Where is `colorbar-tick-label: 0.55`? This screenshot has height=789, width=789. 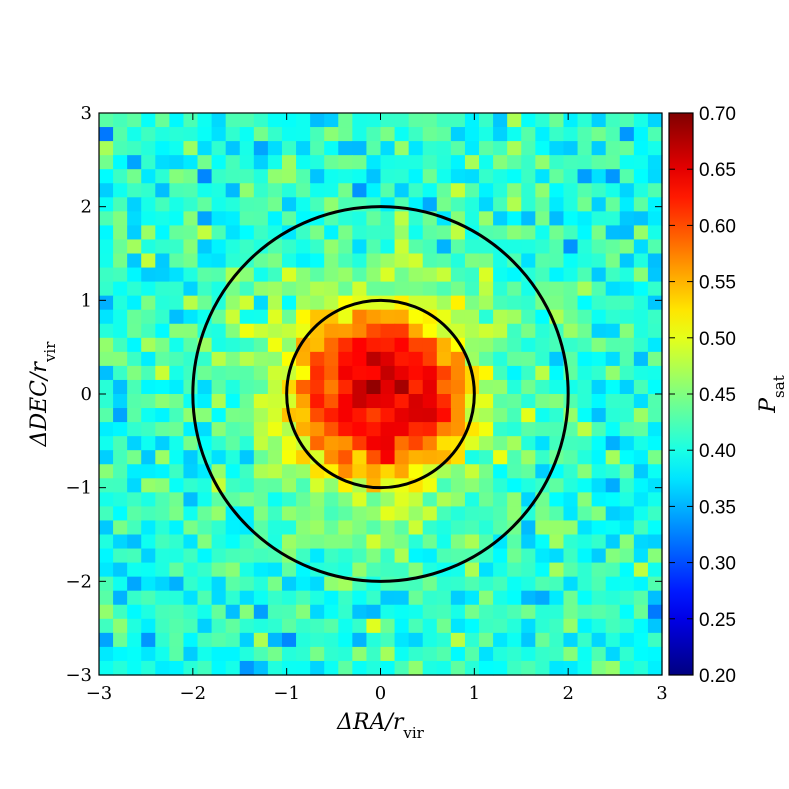
colorbar-tick-label: 0.55 is located at coordinates (717, 283).